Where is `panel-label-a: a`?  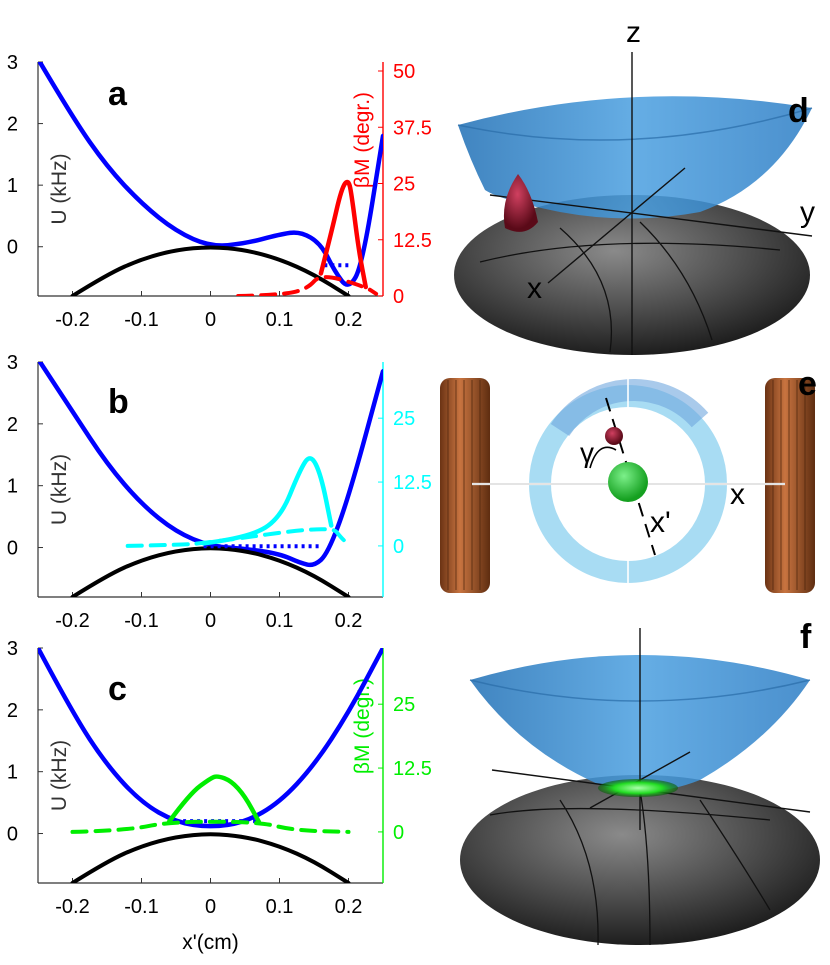
panel-label-a: a is located at coordinates (118, 94).